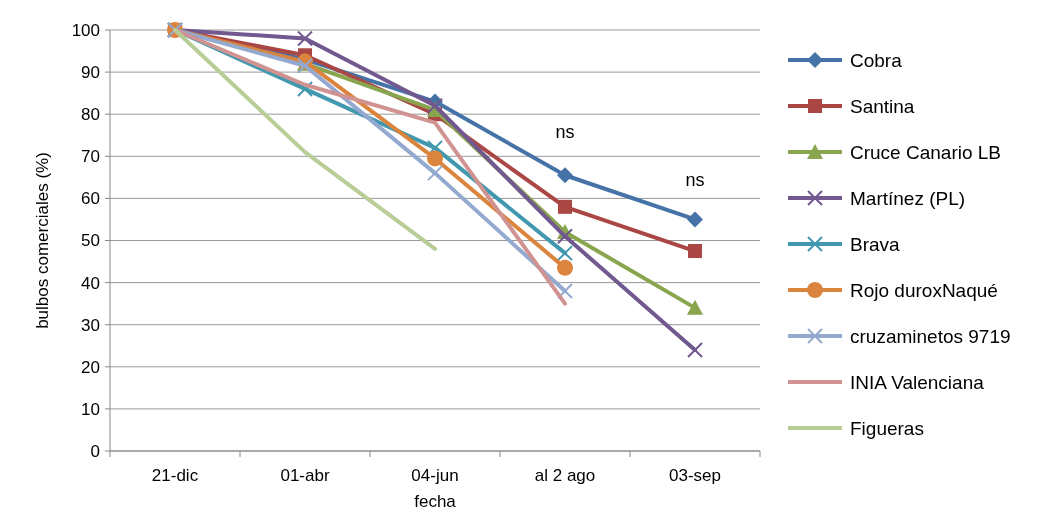  What do you see at coordinates (435, 501) in the screenshot?
I see `x-axis-title: fecha` at bounding box center [435, 501].